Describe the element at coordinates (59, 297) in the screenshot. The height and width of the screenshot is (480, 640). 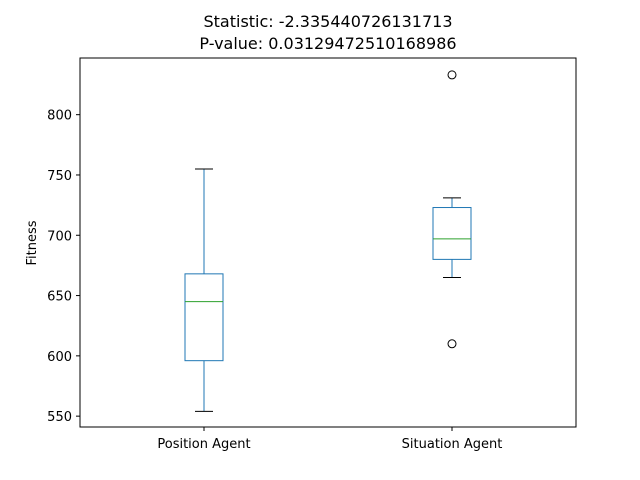
I see `y-tick-label: 650` at that location.